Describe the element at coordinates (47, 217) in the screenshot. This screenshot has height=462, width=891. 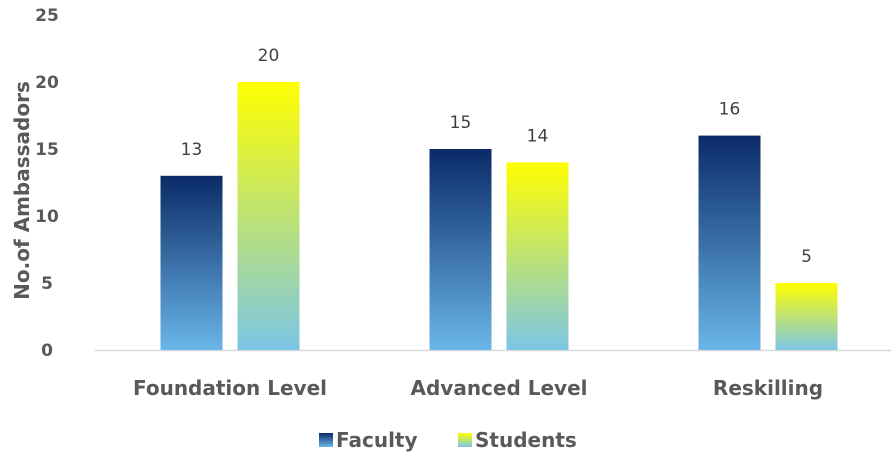
I see `y-tick-label: 10` at that location.